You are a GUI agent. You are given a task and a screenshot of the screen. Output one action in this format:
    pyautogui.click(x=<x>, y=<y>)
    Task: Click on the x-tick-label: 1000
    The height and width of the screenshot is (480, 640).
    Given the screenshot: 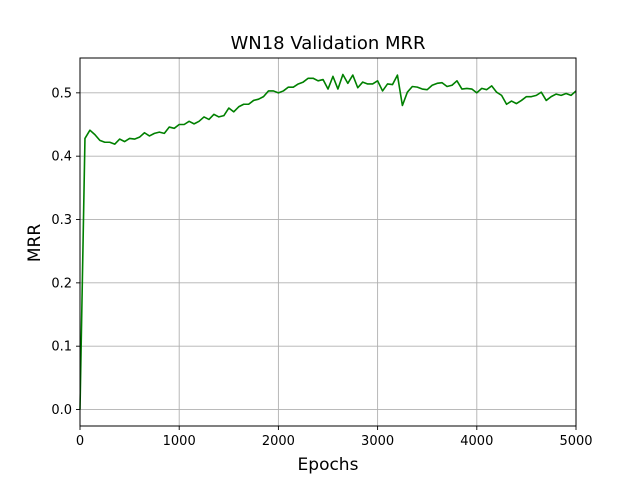 What is the action you would take?
    pyautogui.click(x=179, y=441)
    